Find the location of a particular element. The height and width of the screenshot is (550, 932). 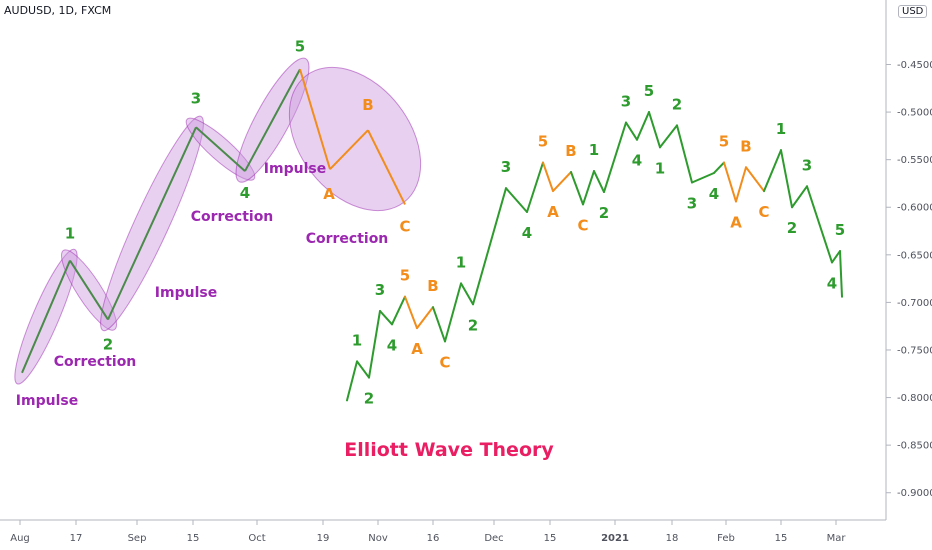

currency-badge: USD is located at coordinates (913, 11).